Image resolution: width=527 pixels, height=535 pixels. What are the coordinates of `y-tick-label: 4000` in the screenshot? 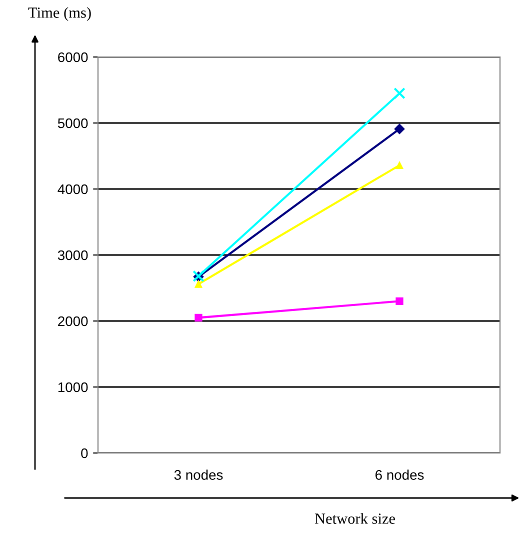 It's located at (73, 189).